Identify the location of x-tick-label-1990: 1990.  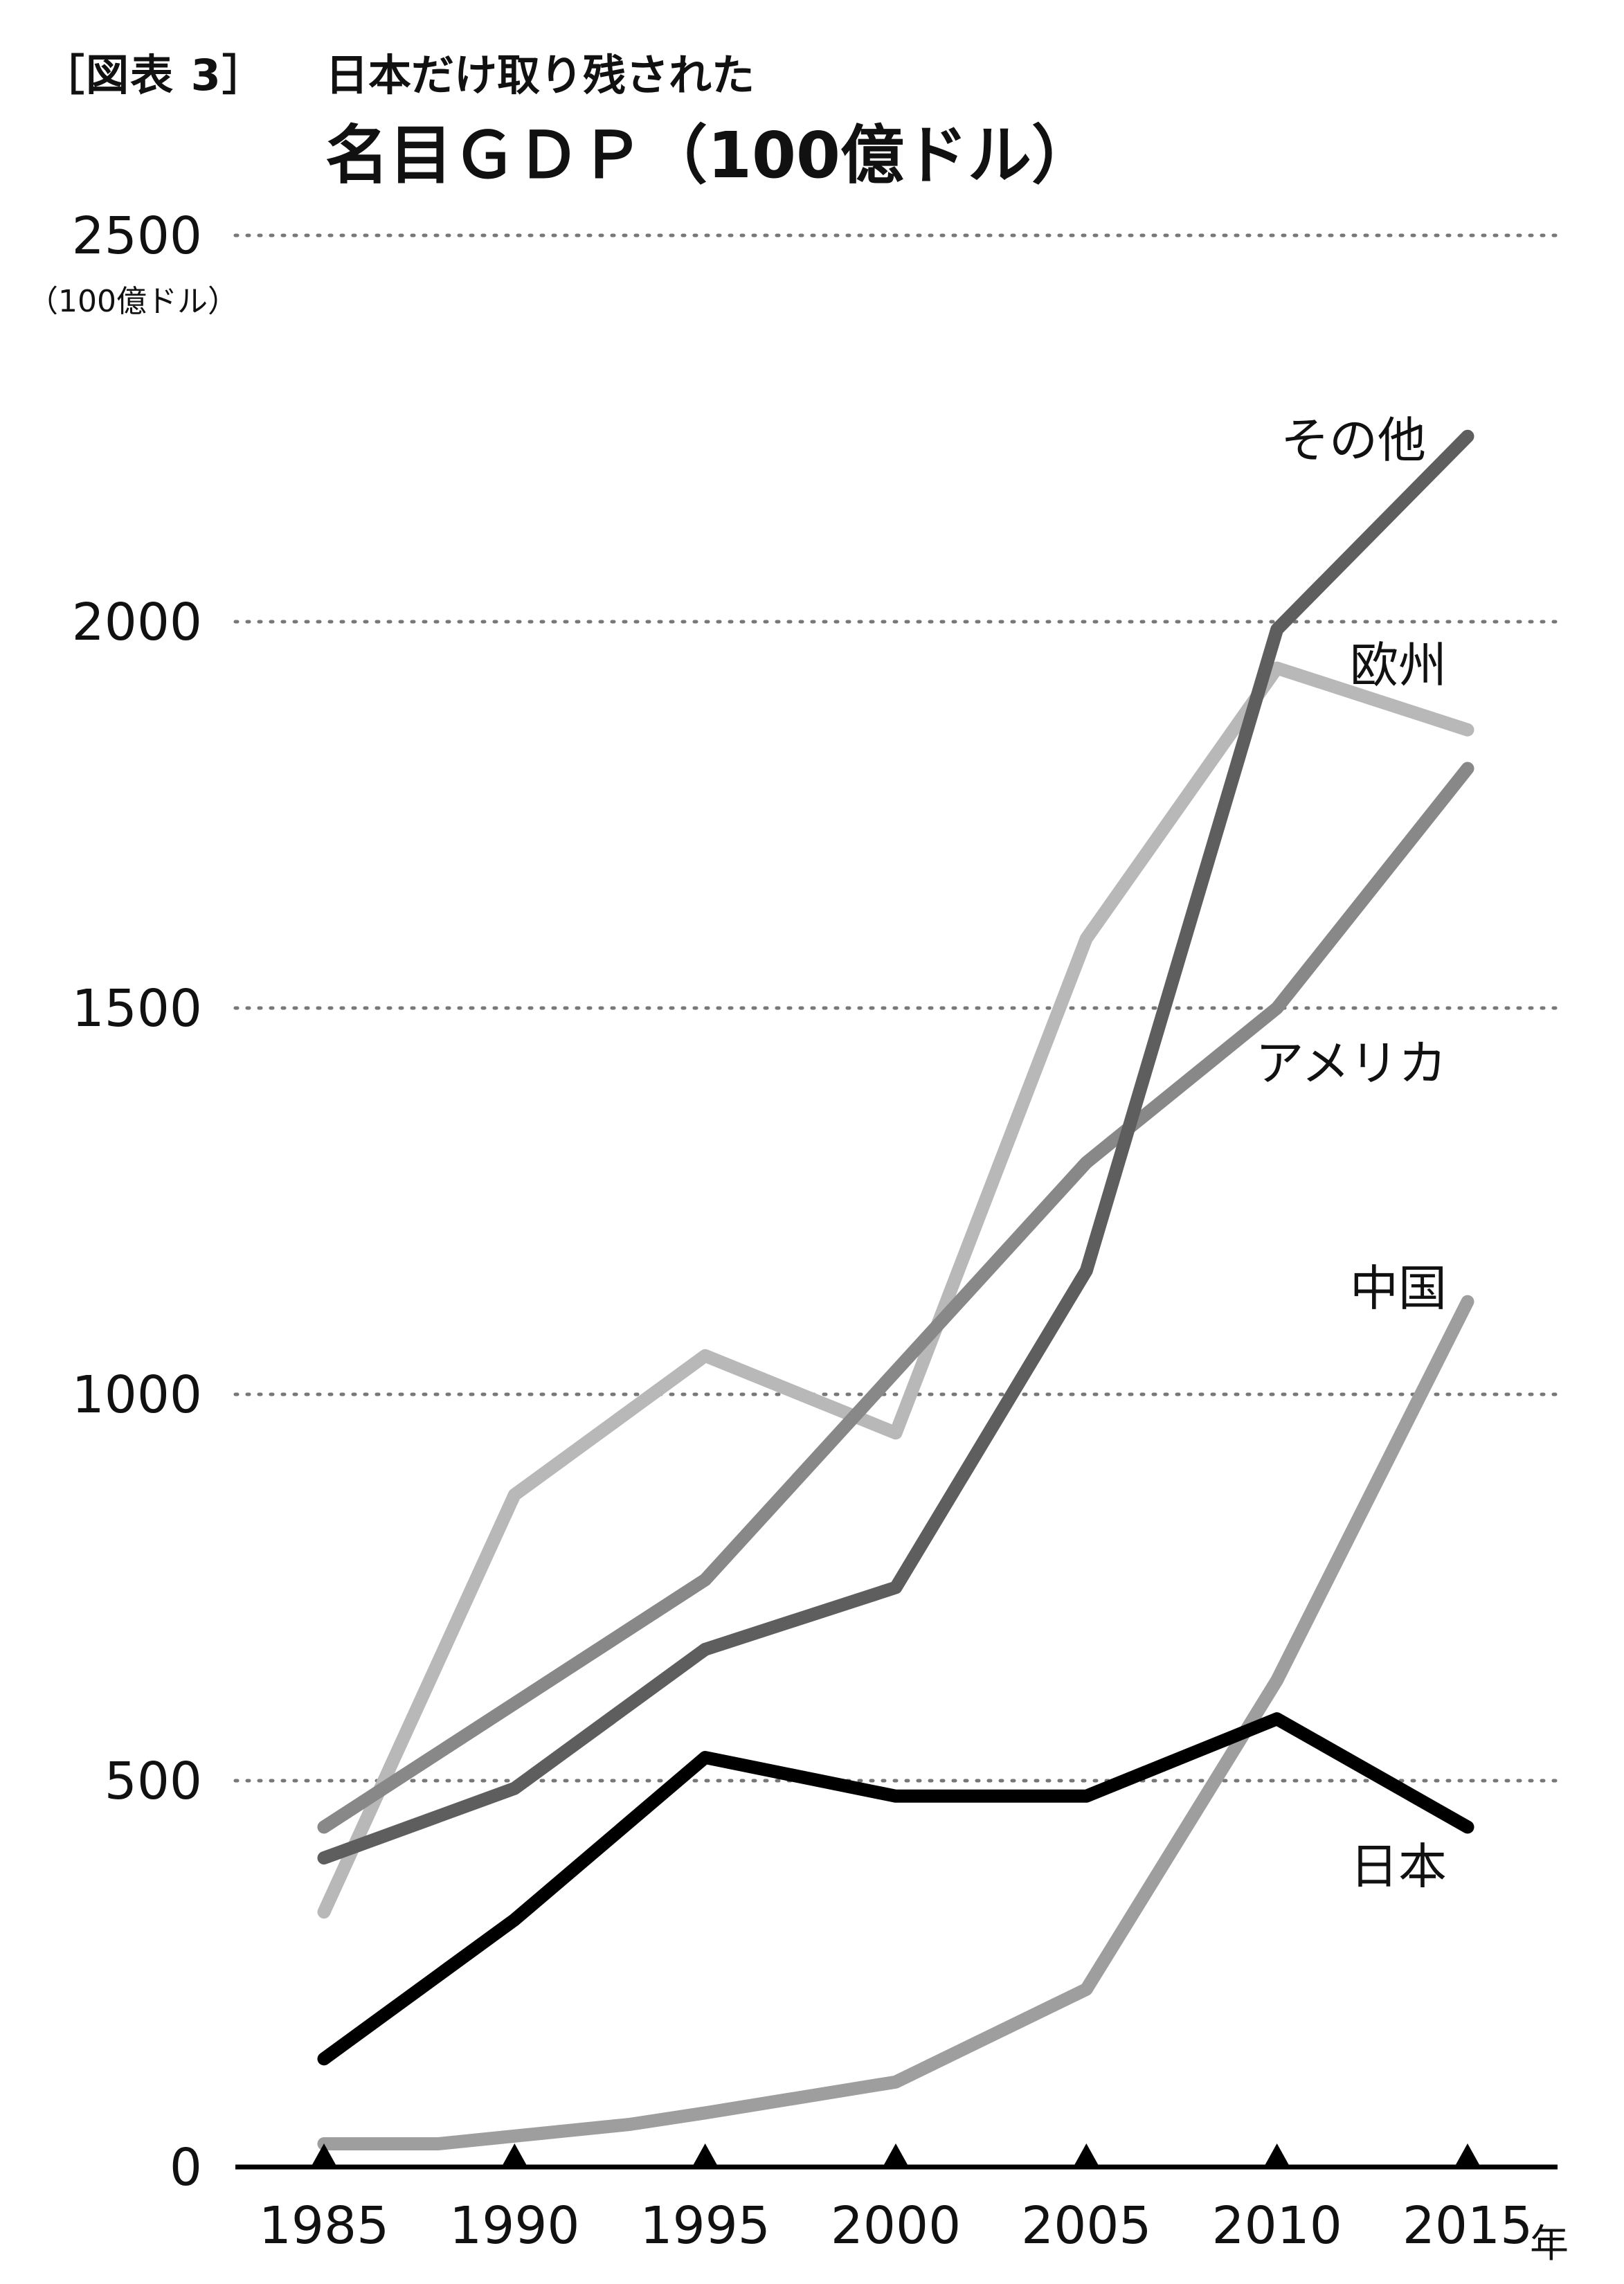
(514, 2226).